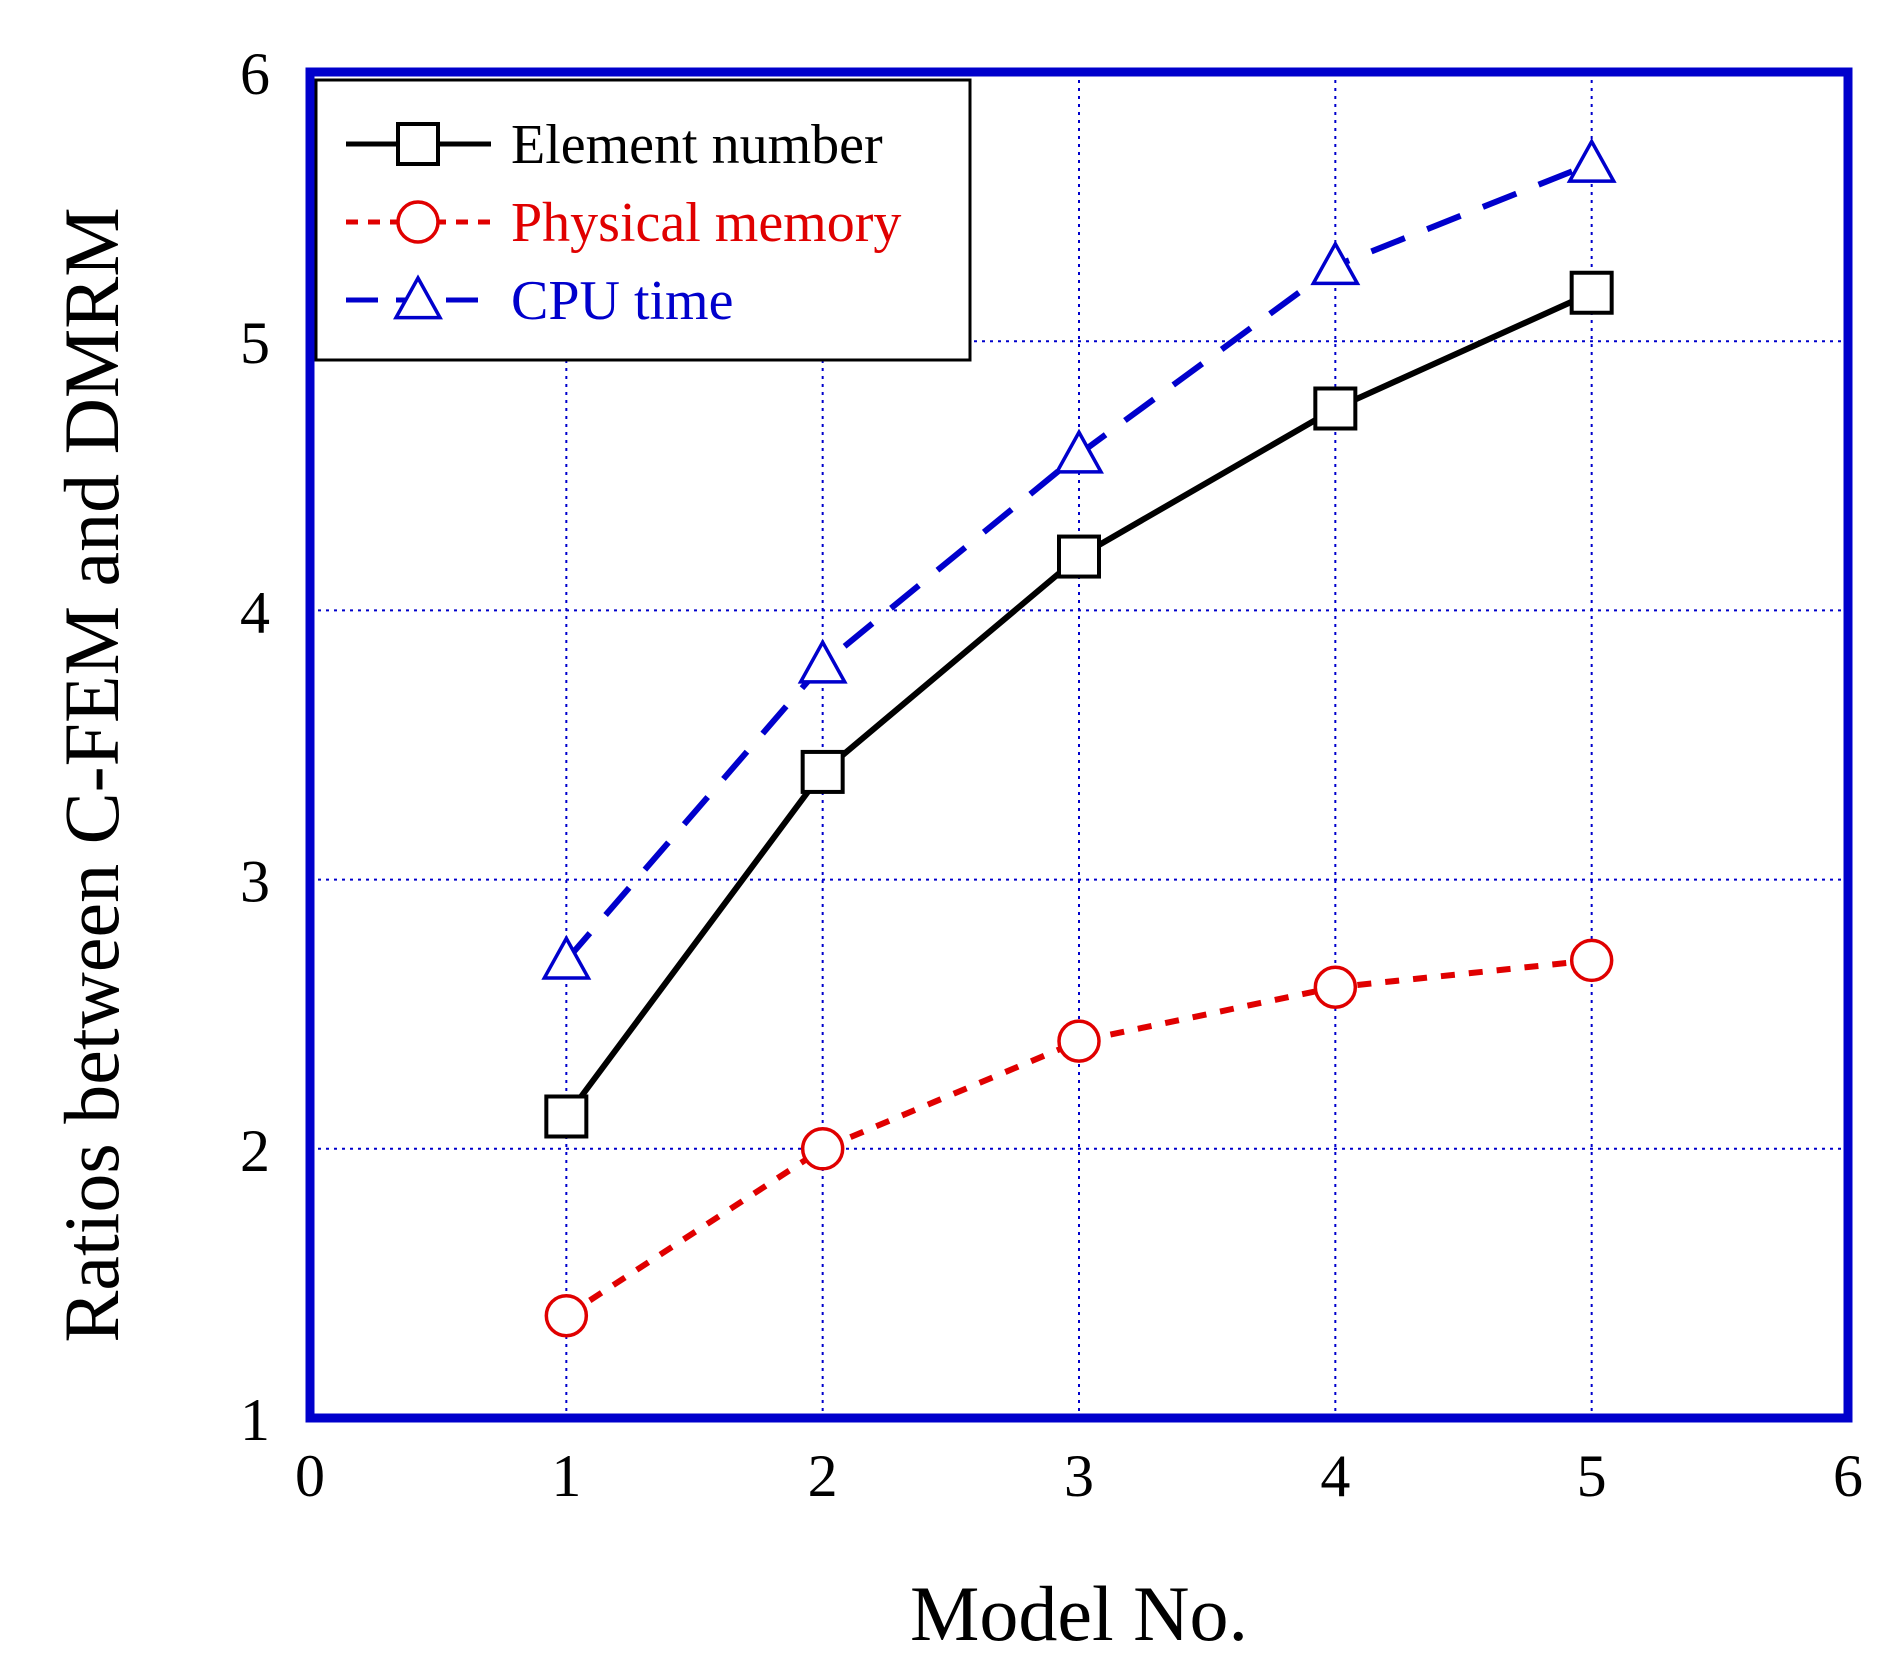  I want to click on legend-label-0: Element number, so click(697, 145).